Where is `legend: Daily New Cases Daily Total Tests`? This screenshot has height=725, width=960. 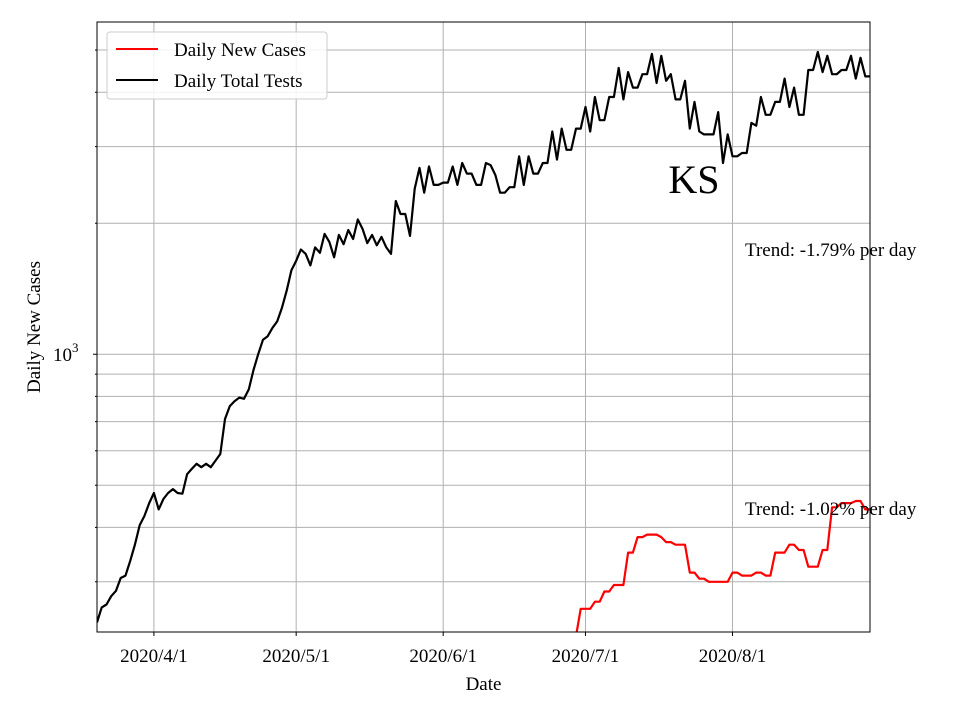 legend: Daily New Cases Daily Total Tests is located at coordinates (217, 65).